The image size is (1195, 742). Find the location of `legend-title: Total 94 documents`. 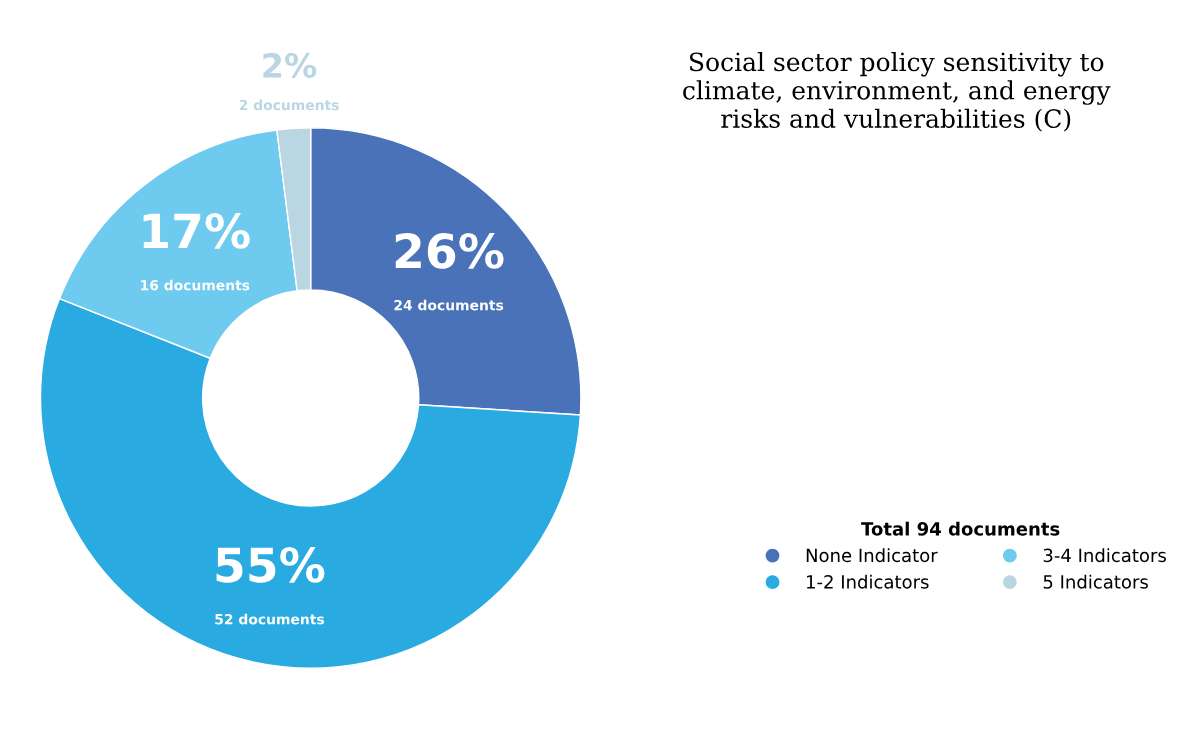

legend-title: Total 94 documents is located at coordinates (960, 528).